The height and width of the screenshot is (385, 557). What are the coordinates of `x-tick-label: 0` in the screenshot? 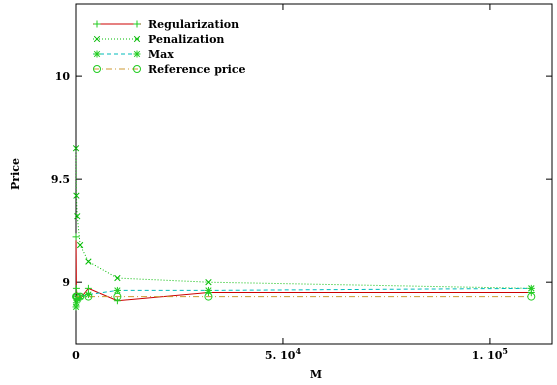 It's located at (76, 355).